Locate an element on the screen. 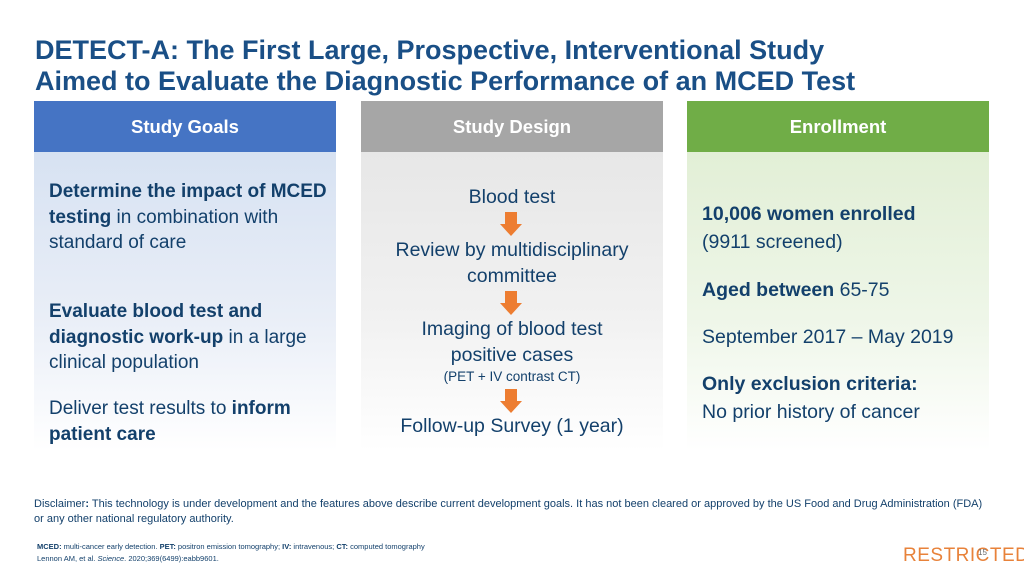 The height and width of the screenshot is (575, 1024). citation-journal: Science is located at coordinates (111, 558).